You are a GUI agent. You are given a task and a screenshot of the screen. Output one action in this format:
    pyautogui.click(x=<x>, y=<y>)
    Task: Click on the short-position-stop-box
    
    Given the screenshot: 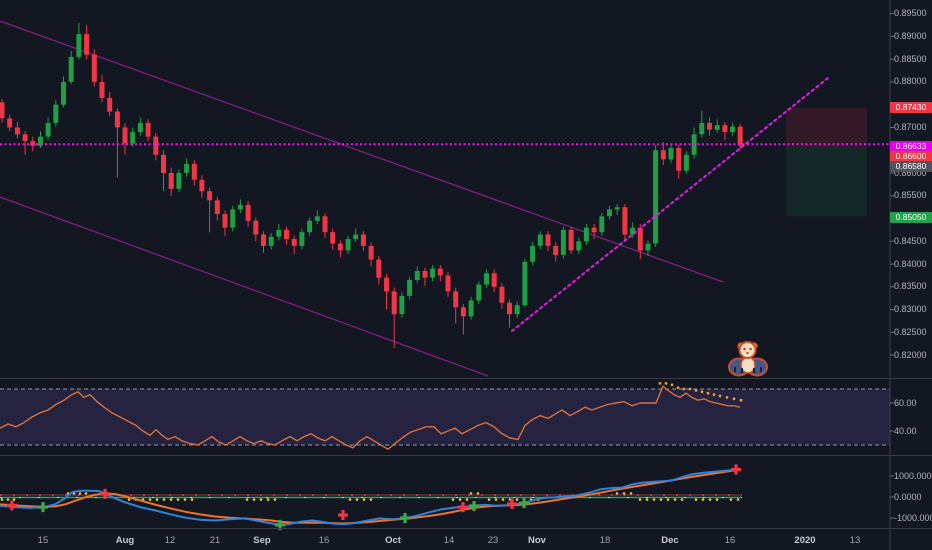 What is the action you would take?
    pyautogui.click(x=826, y=127)
    